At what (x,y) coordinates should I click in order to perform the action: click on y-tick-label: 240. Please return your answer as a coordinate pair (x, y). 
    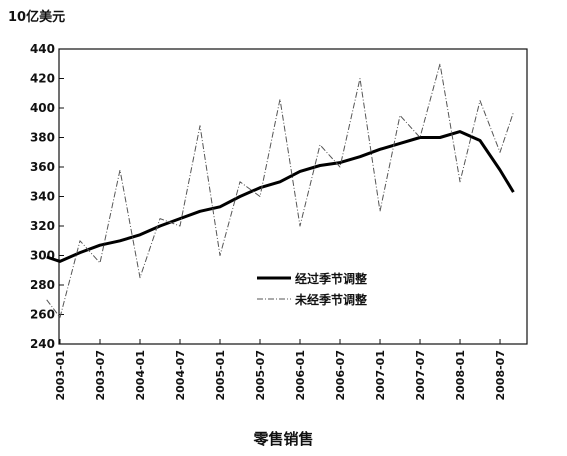
    Looking at the image, I should click on (42, 344).